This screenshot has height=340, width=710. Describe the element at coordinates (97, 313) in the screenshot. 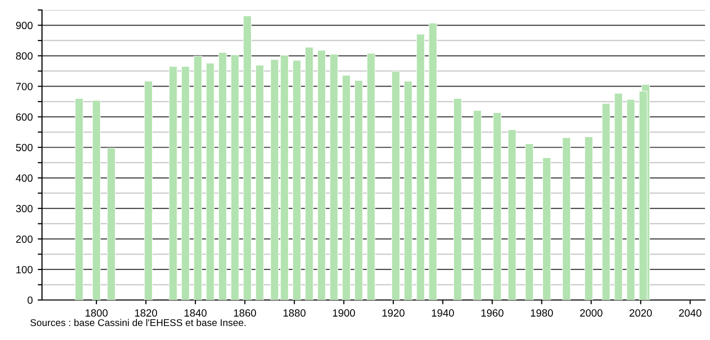

I see `x-tick-label: 1800` at that location.